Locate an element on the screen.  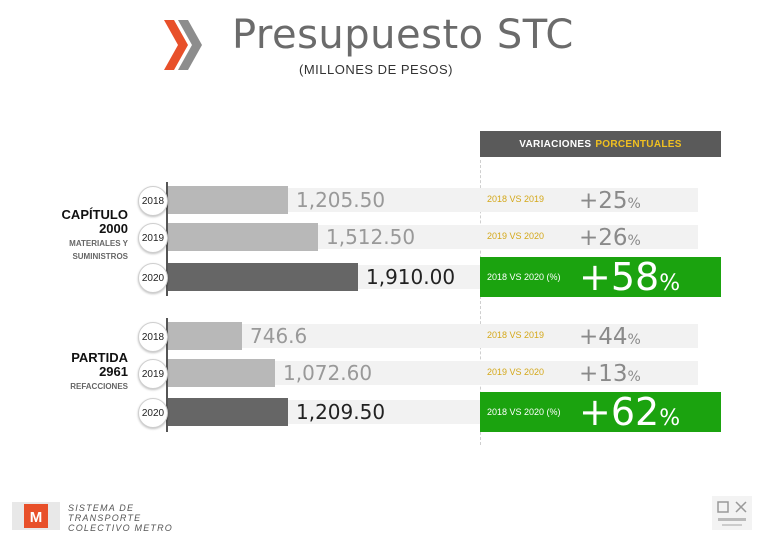
variation-number: +44 is located at coordinates (603, 337).